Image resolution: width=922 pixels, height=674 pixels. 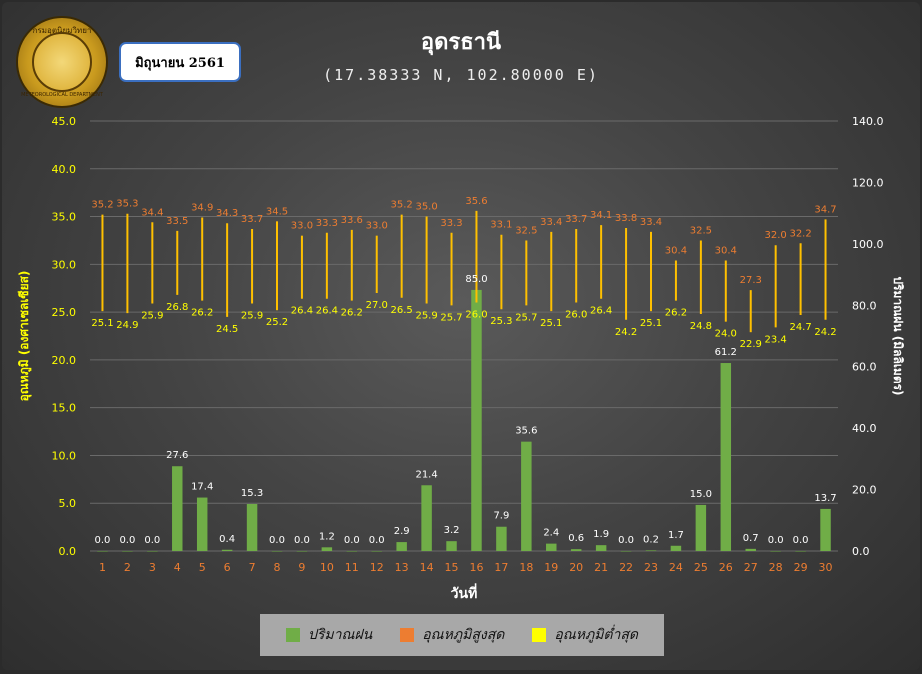 What do you see at coordinates (462, 635) in the screenshot?
I see `chart-legend: ปริมาณฝน อุณหภูมิสูงสุด อุณหภูมิต่ำสุด` at bounding box center [462, 635].